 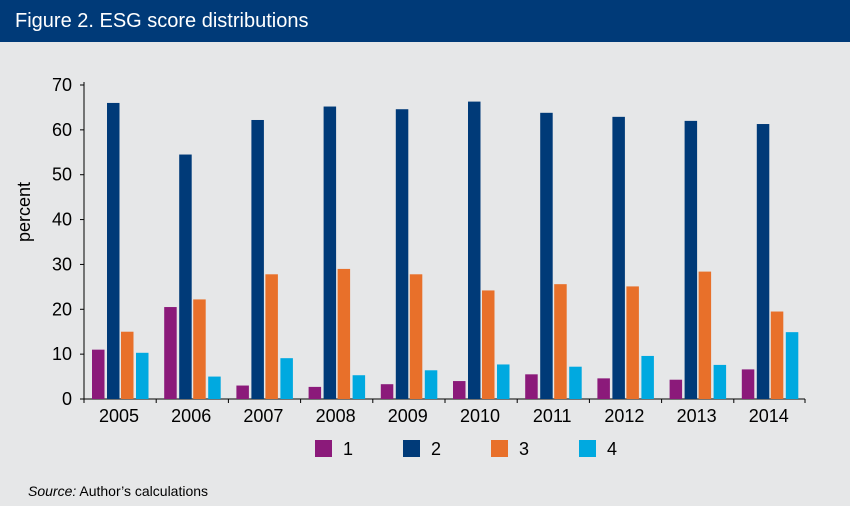 I want to click on x-tick-label: 2011, so click(x=552, y=416).